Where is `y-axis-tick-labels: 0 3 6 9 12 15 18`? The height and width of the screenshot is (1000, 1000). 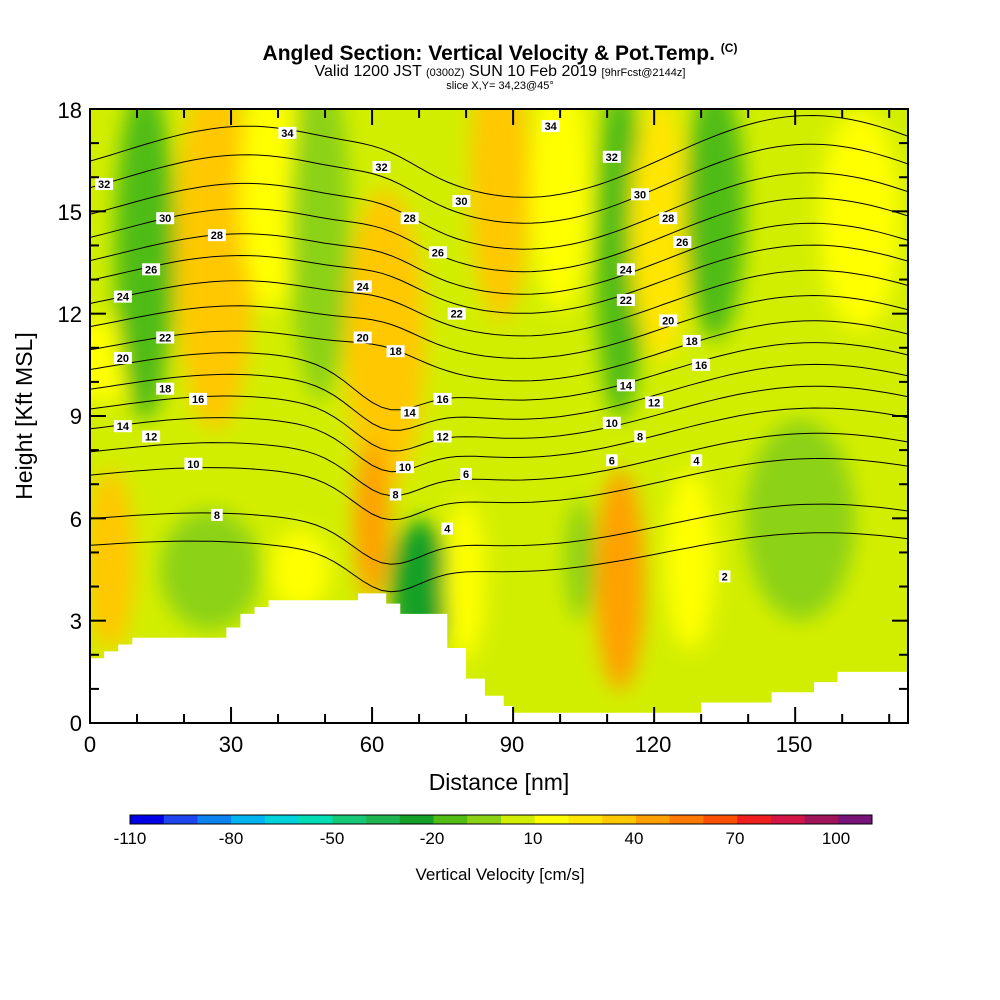 y-axis-tick-labels: 0 3 6 9 12 15 18 is located at coordinates (70, 417).